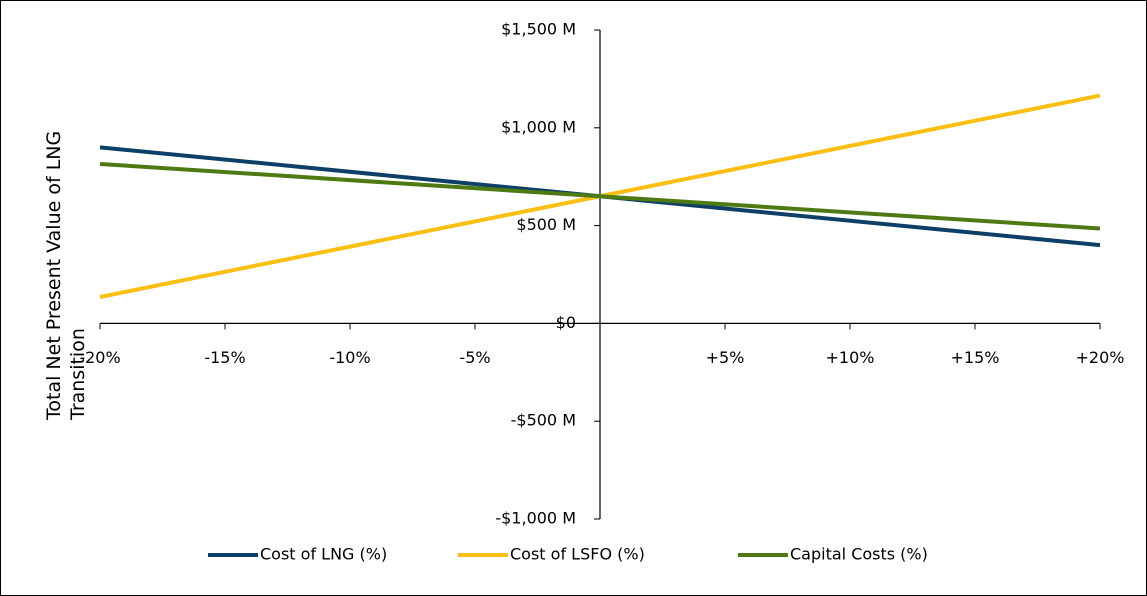  I want to click on x-tick-label: +5%, so click(725, 357).